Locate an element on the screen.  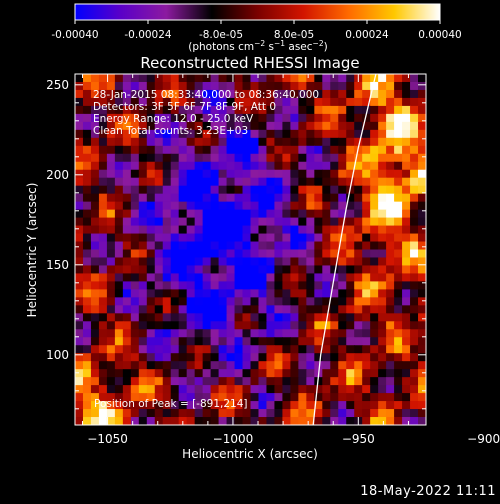
y-tick-label: 100 is located at coordinates (57, 355).